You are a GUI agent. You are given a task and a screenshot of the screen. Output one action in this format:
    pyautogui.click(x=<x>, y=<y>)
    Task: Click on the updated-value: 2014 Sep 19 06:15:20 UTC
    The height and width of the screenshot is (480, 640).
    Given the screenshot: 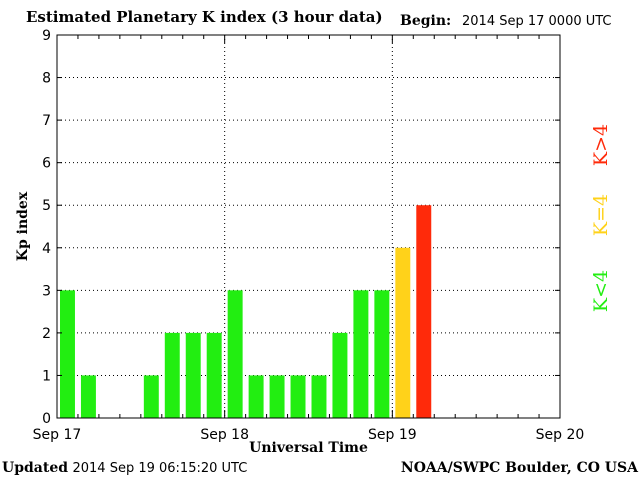 What is the action you would take?
    pyautogui.click(x=160, y=468)
    